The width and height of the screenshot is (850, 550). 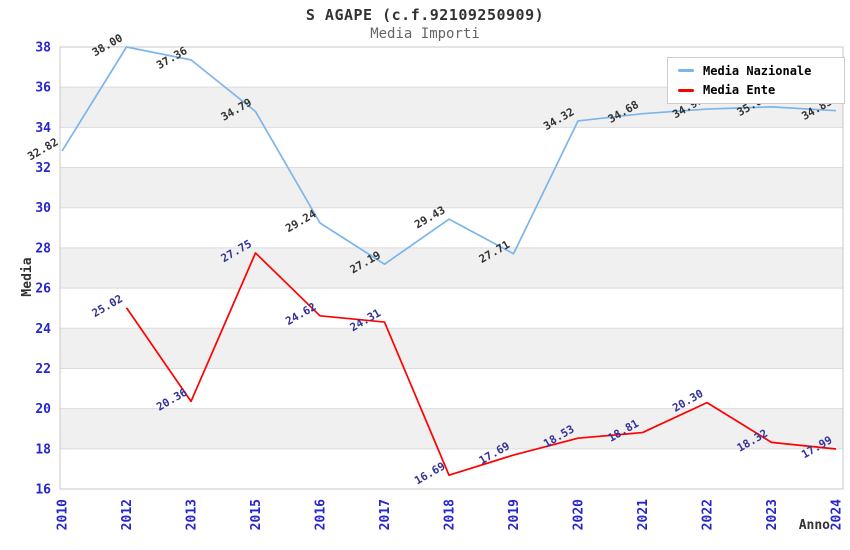 What do you see at coordinates (708, 514) in the screenshot?
I see `x-tick-label: 2022` at bounding box center [708, 514].